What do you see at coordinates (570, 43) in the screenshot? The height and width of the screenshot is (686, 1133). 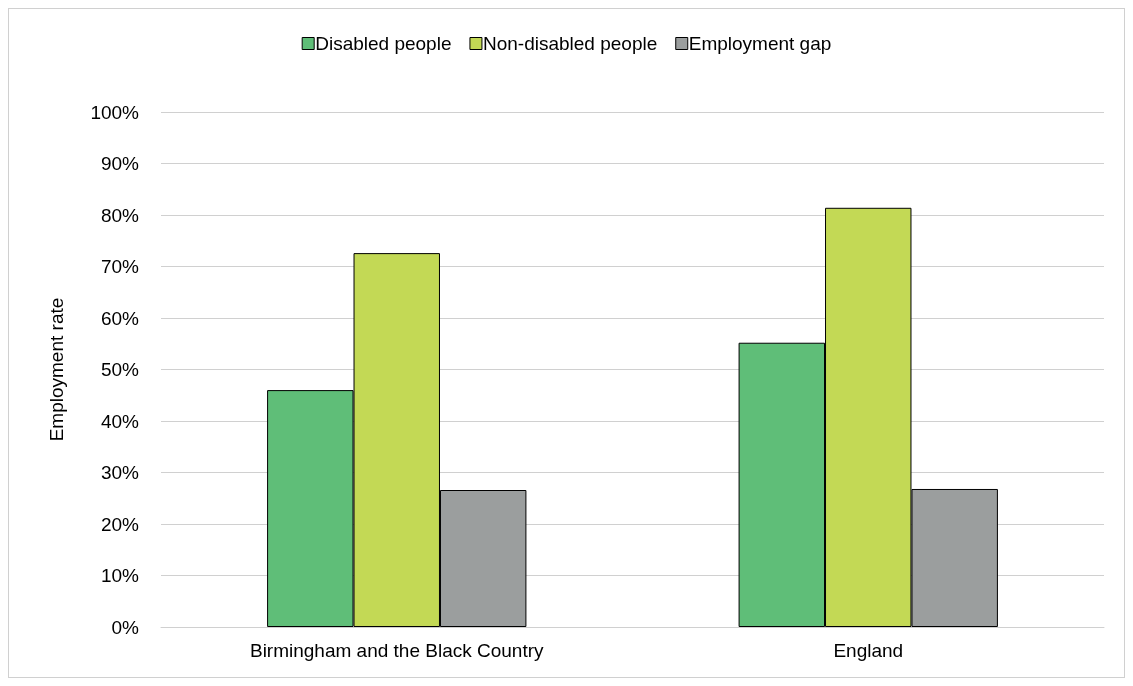 I see `legend-label: Non-disabled people` at bounding box center [570, 43].